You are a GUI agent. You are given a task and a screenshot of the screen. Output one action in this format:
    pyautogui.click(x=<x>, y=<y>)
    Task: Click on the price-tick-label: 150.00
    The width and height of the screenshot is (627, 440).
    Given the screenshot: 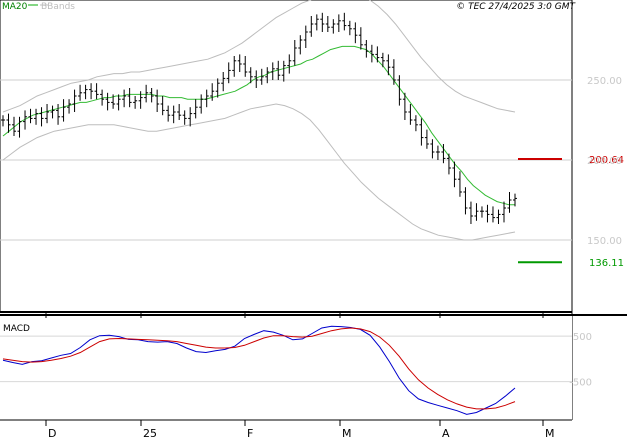 What is the action you would take?
    pyautogui.click(x=604, y=241)
    